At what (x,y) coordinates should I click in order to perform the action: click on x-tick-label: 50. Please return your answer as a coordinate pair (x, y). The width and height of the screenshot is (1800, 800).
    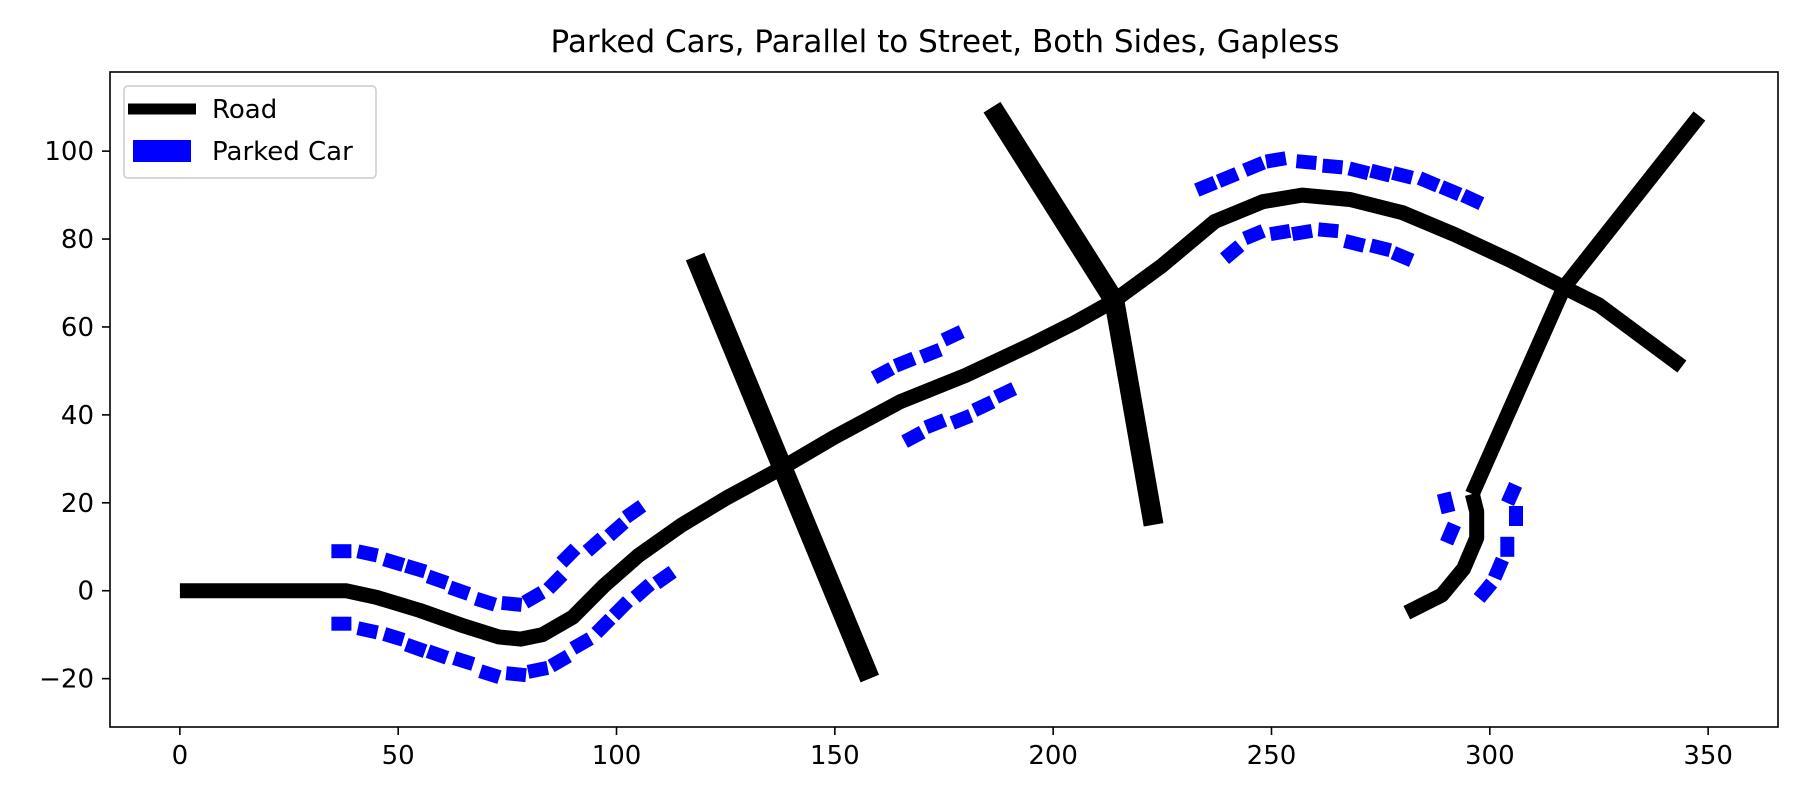
    Looking at the image, I should click on (398, 756).